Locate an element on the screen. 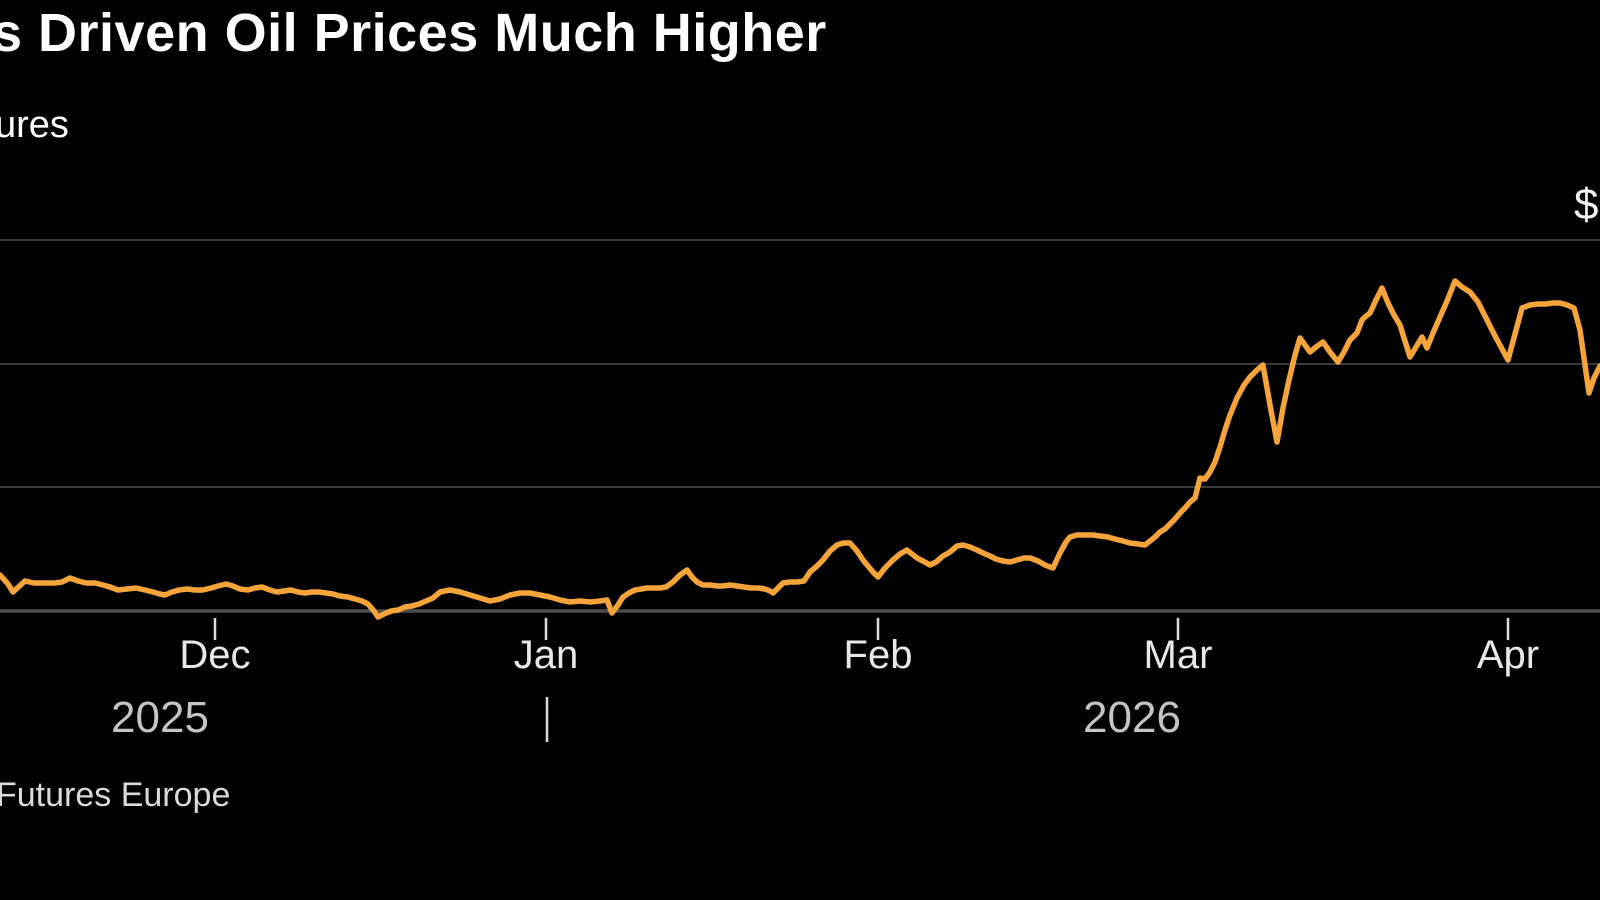 The height and width of the screenshot is (900, 1600). month-label: Feb is located at coordinates (878, 655).